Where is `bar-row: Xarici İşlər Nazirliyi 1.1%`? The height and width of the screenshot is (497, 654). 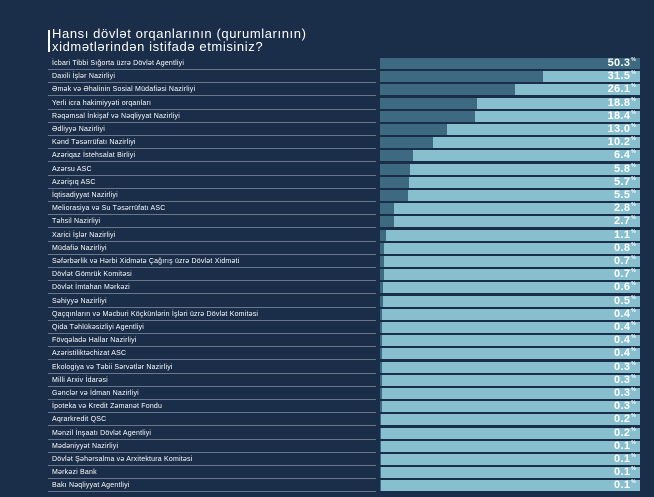
bar-row: Xarici İşlər Nazirliyi 1.1% is located at coordinates (344, 235).